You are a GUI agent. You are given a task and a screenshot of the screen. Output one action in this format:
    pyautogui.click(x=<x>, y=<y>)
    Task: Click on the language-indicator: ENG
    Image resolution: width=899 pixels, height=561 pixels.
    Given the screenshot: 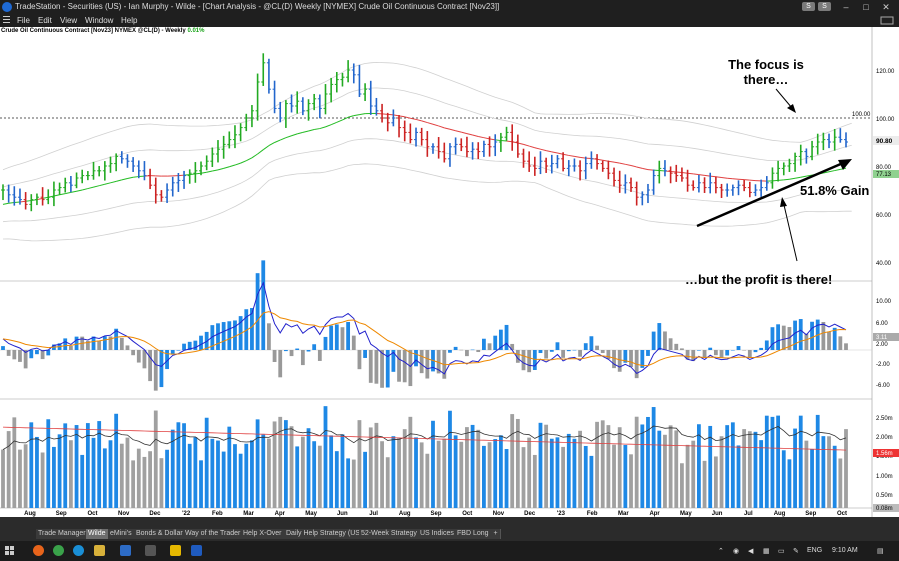 What is the action you would take?
    pyautogui.click(x=815, y=550)
    